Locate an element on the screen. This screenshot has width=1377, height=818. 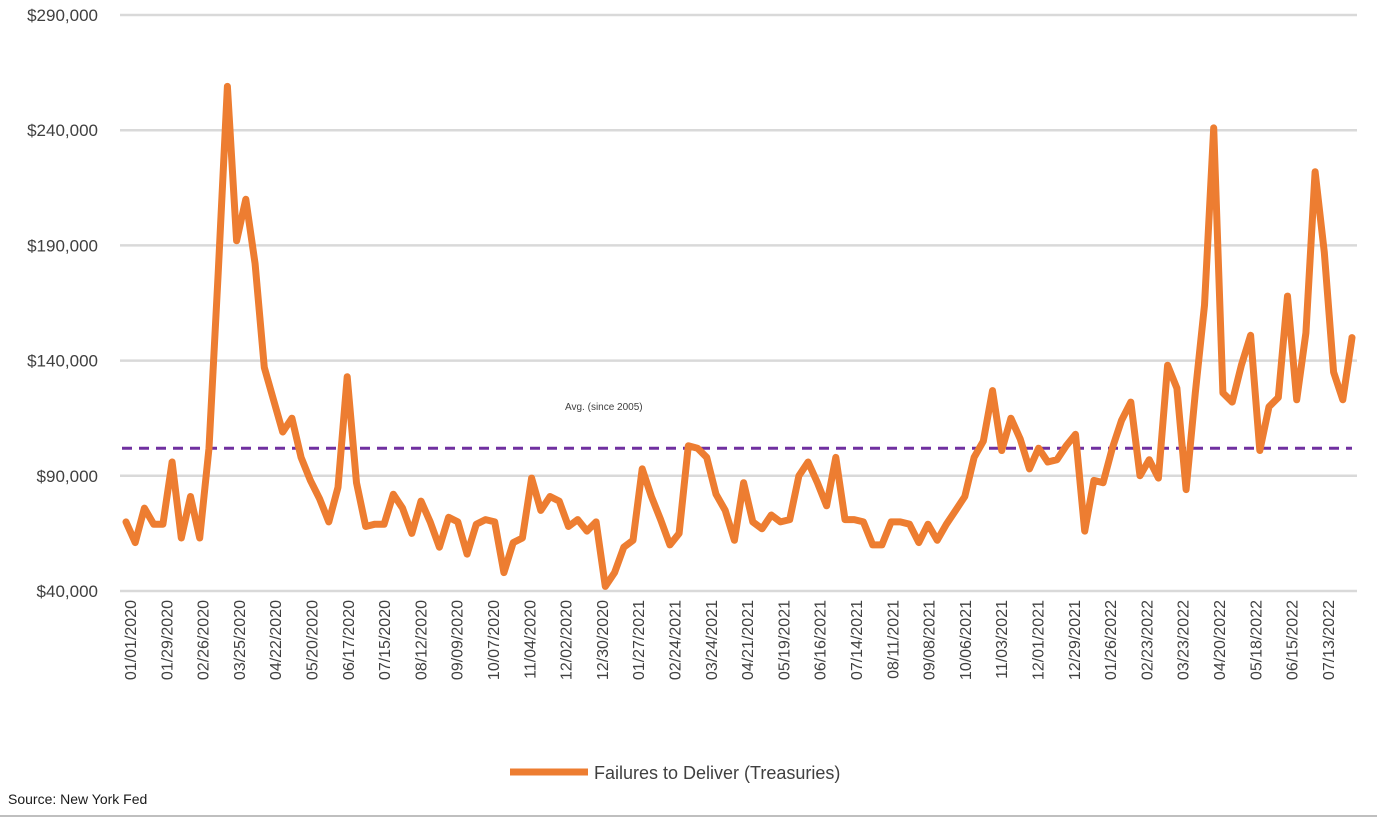
y-tick-label: $190,000 is located at coordinates (62, 245).